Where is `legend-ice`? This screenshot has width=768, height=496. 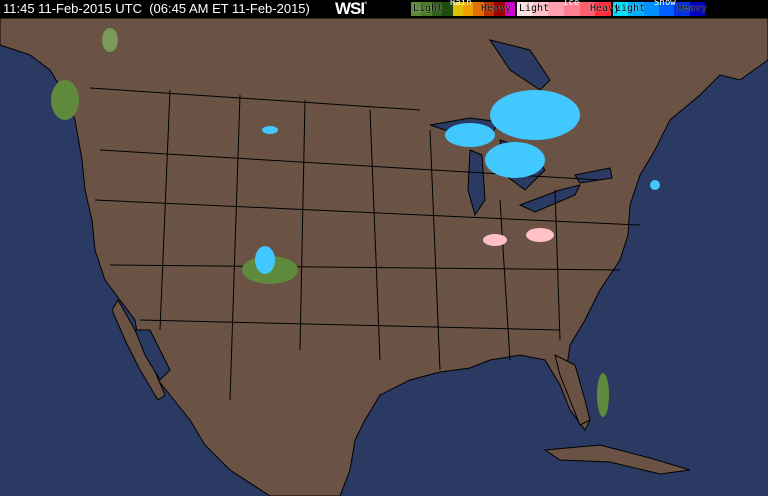 legend-ice is located at coordinates (564, 9).